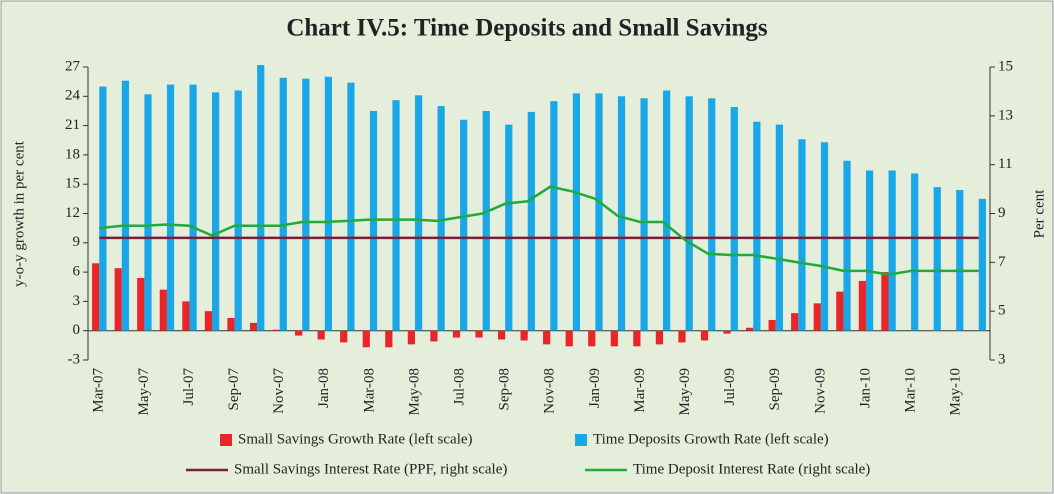 This screenshot has height=494, width=1054. Describe the element at coordinates (711, 439) in the screenshot. I see `legend-label: Time Deposits Growth Rate (left scale)` at that location.